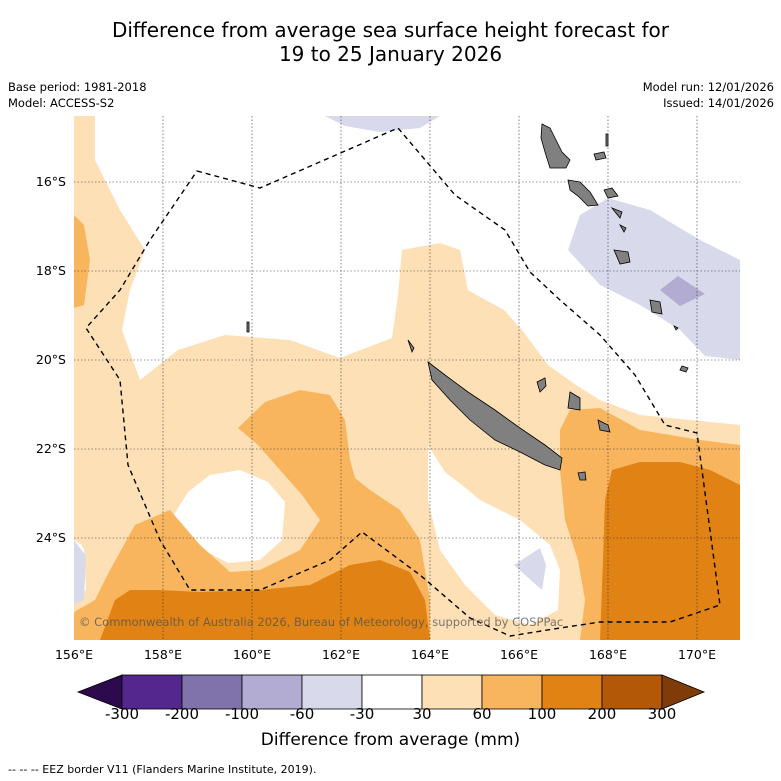  I want to click on colorbar, so click(391, 692).